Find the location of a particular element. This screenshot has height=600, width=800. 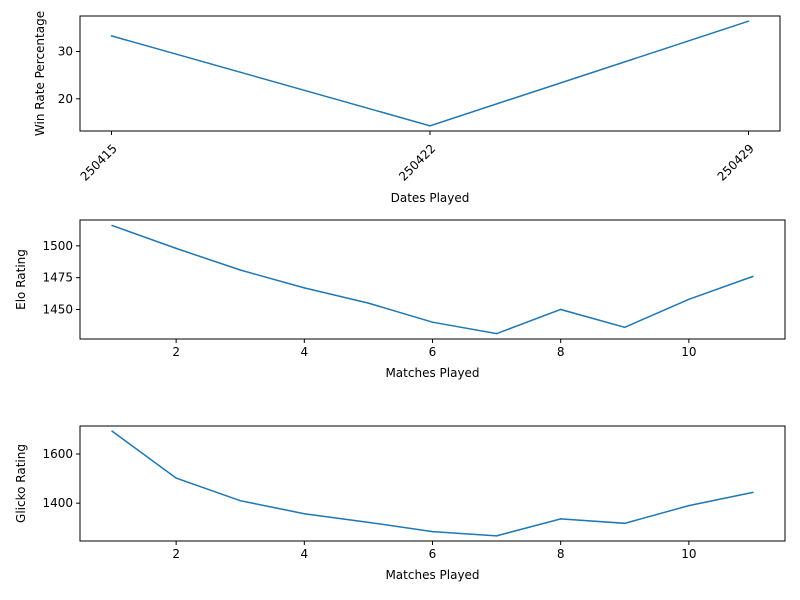

y-tick-label: 30 is located at coordinates (65, 51).